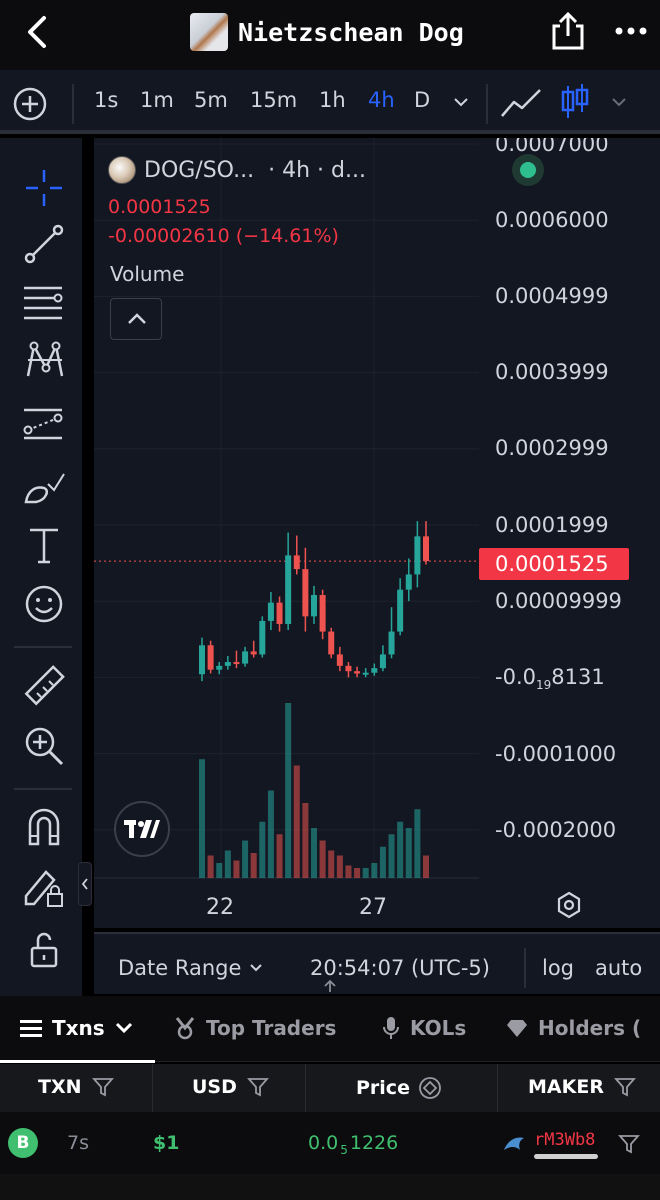 This screenshot has height=1200, width=660. I want to click on forecast-tool-icon, so click(44, 424).